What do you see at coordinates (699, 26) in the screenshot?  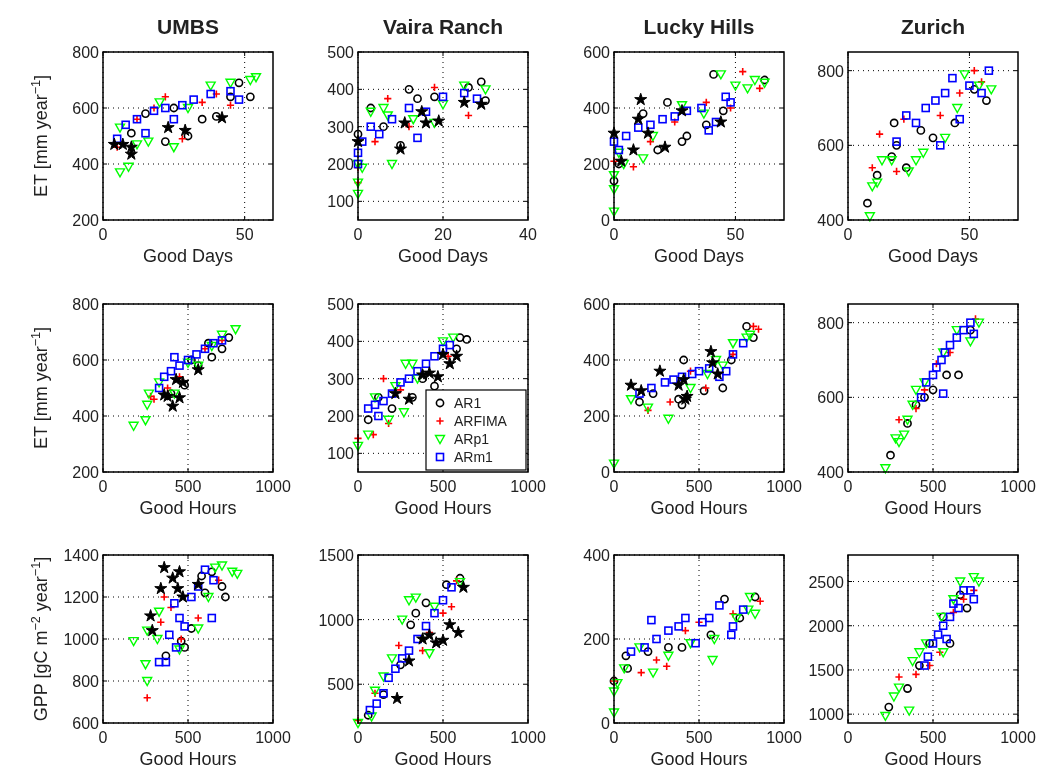 I see `chart-title: Lucky Hills` at bounding box center [699, 26].